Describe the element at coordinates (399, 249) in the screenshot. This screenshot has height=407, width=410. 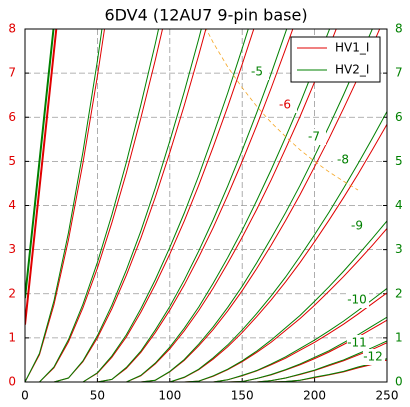
I see `y2-tick-label: 3` at that location.